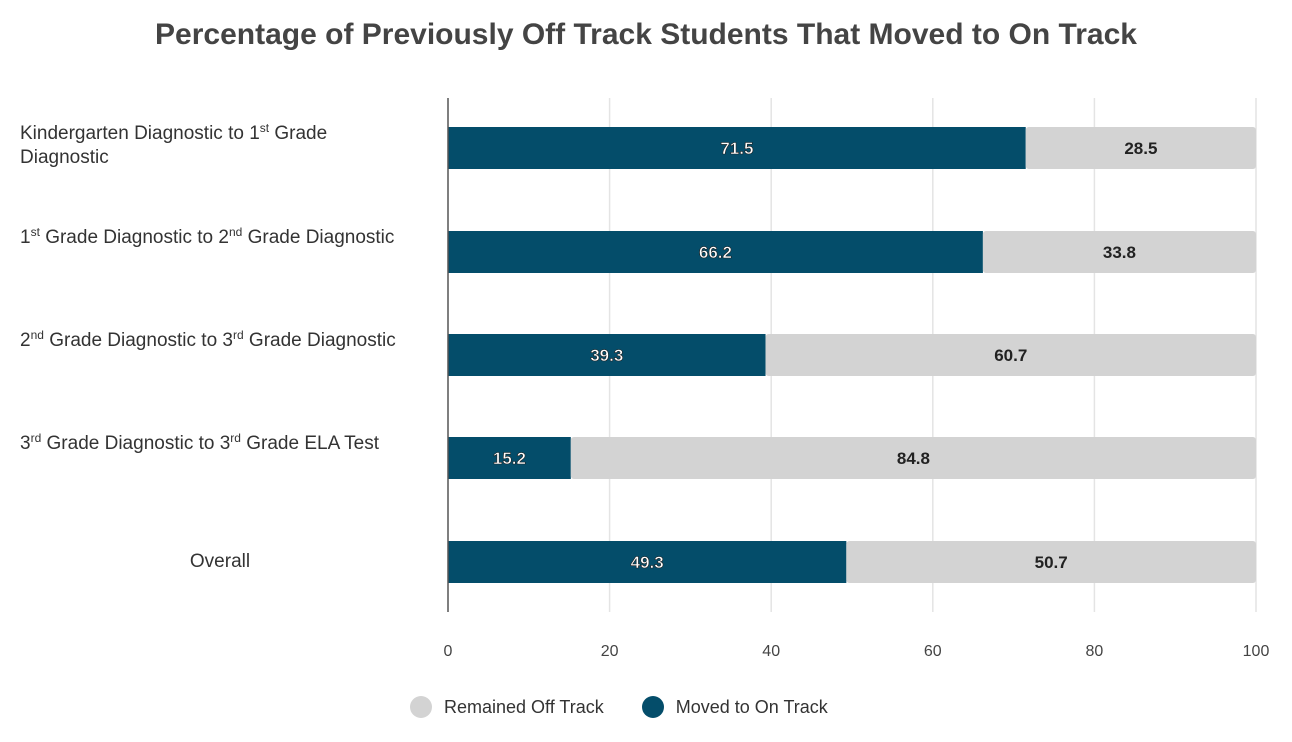  I want to click on data-label: 60.7, so click(1010, 355).